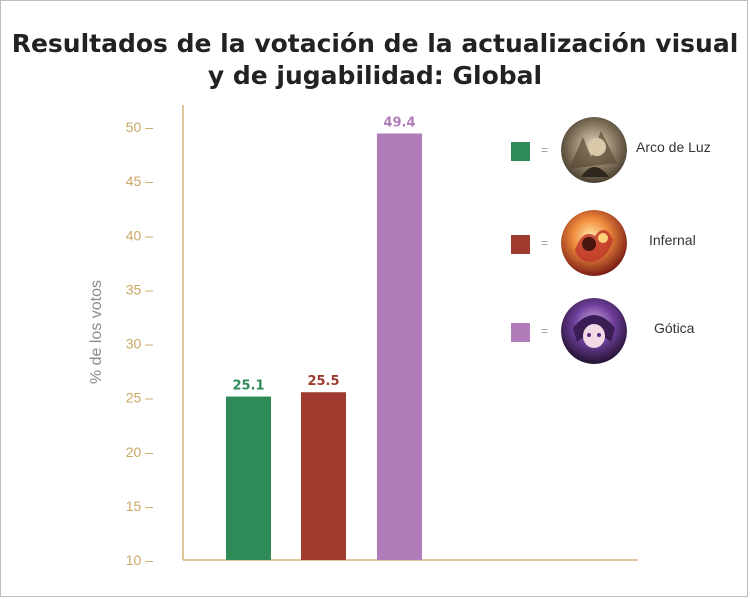 Image resolution: width=750 pixels, height=599 pixels. I want to click on bar-g-tica, so click(399, 346).